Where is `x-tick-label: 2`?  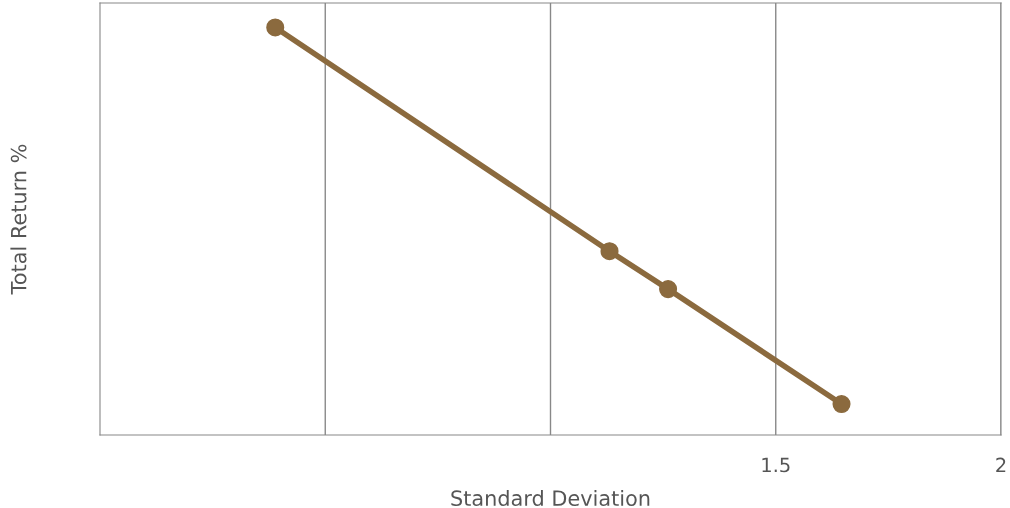 x-tick-label: 2 is located at coordinates (1001, 464).